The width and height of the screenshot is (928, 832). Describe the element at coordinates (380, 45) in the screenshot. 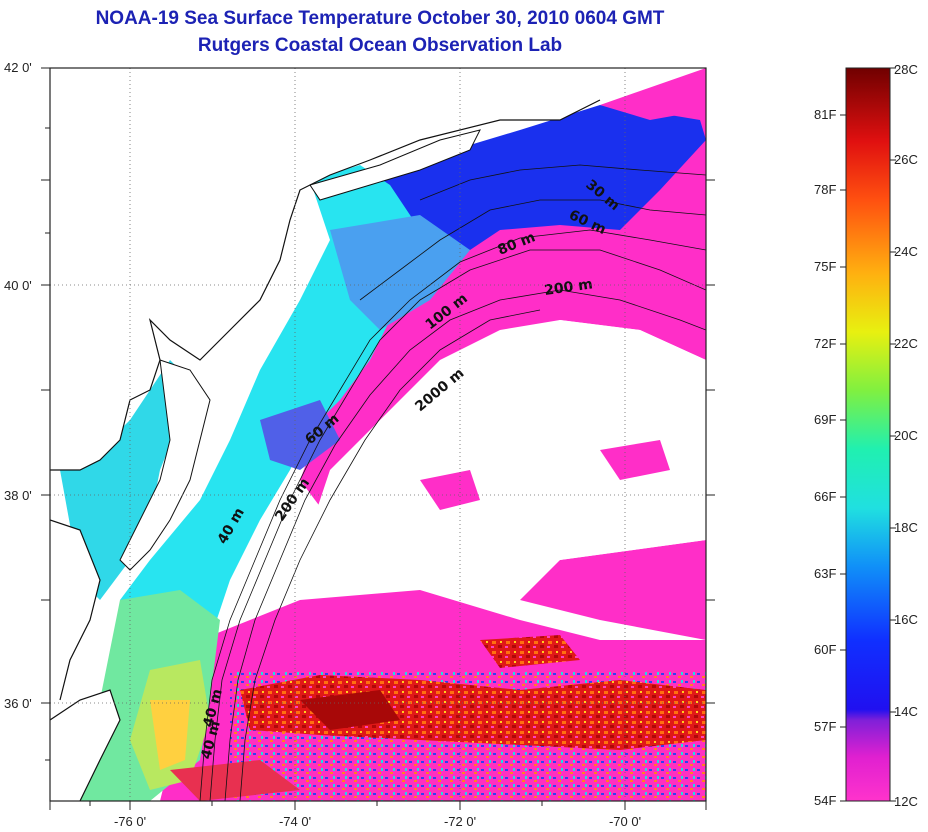

I see `map-subtitle: Rutgers Coastal Ocean Observation Lab` at that location.